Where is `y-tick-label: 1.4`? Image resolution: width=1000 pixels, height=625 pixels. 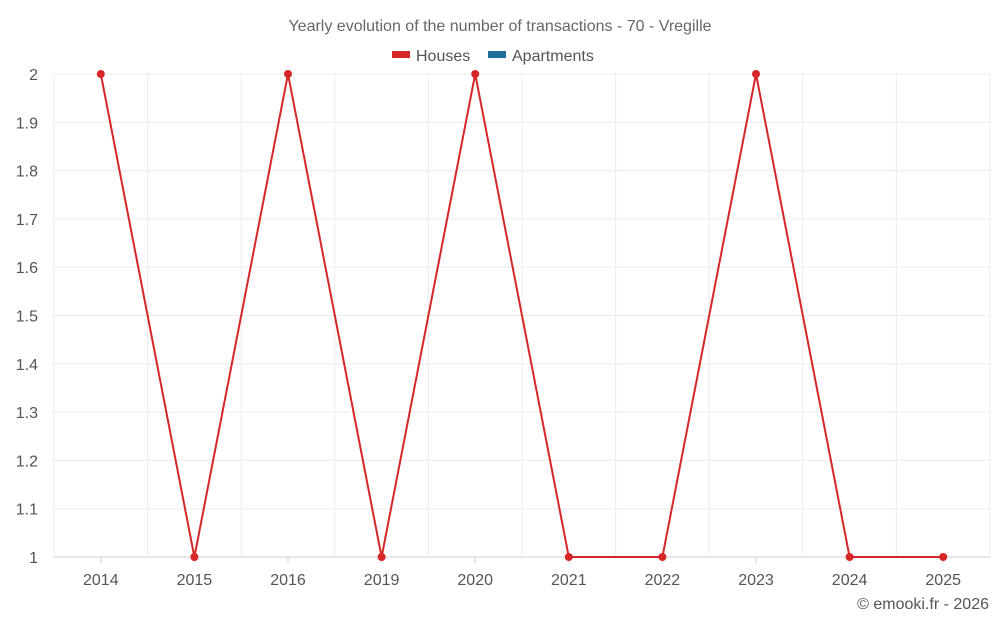 y-tick-label: 1.4 is located at coordinates (27, 365).